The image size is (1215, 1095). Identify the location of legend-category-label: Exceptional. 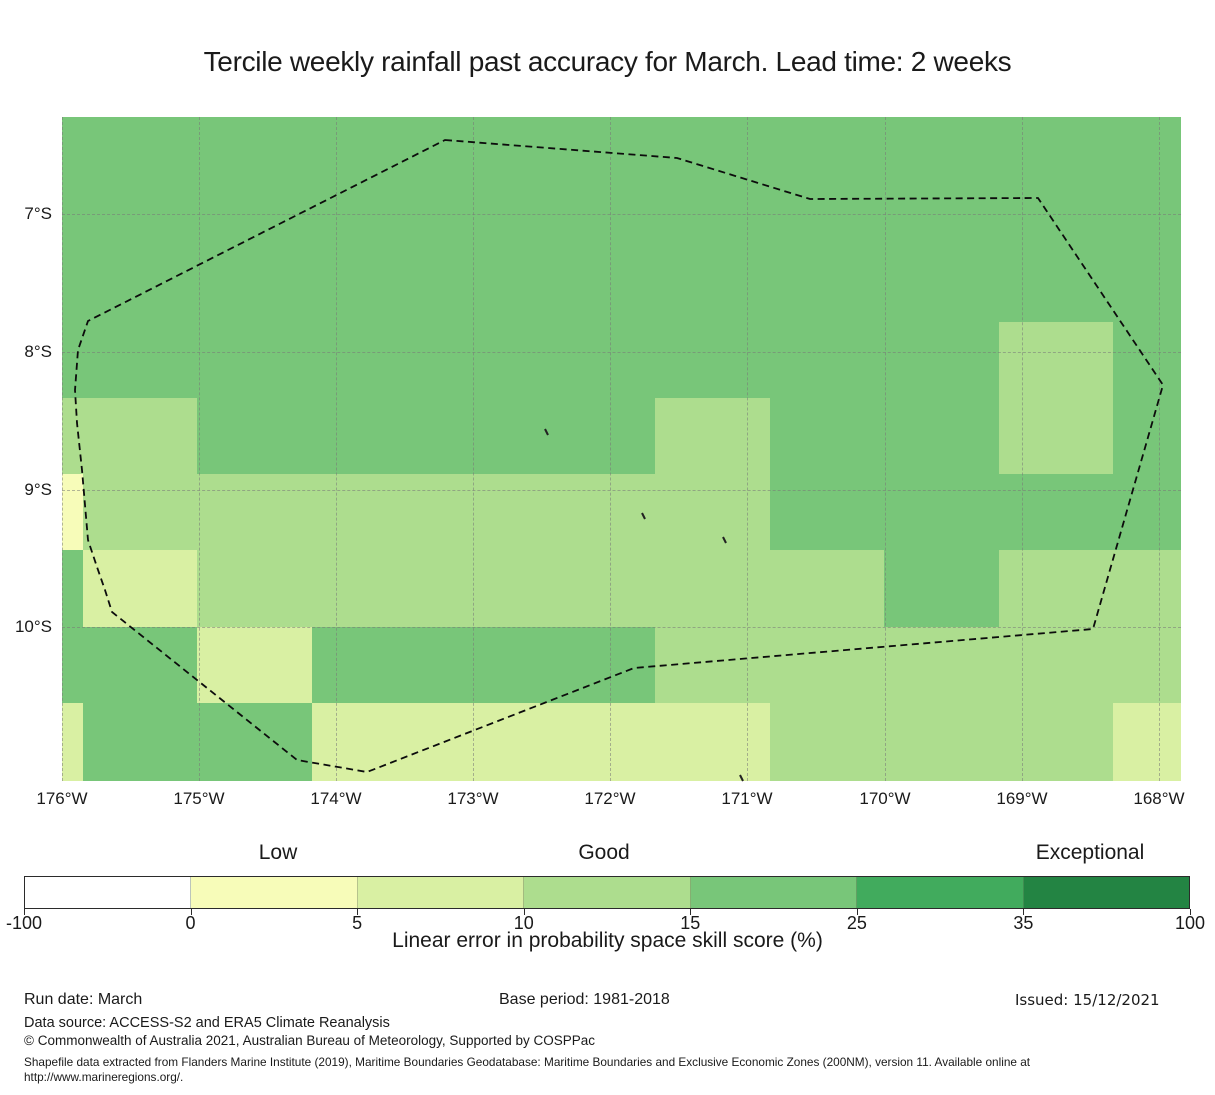
(1090, 852).